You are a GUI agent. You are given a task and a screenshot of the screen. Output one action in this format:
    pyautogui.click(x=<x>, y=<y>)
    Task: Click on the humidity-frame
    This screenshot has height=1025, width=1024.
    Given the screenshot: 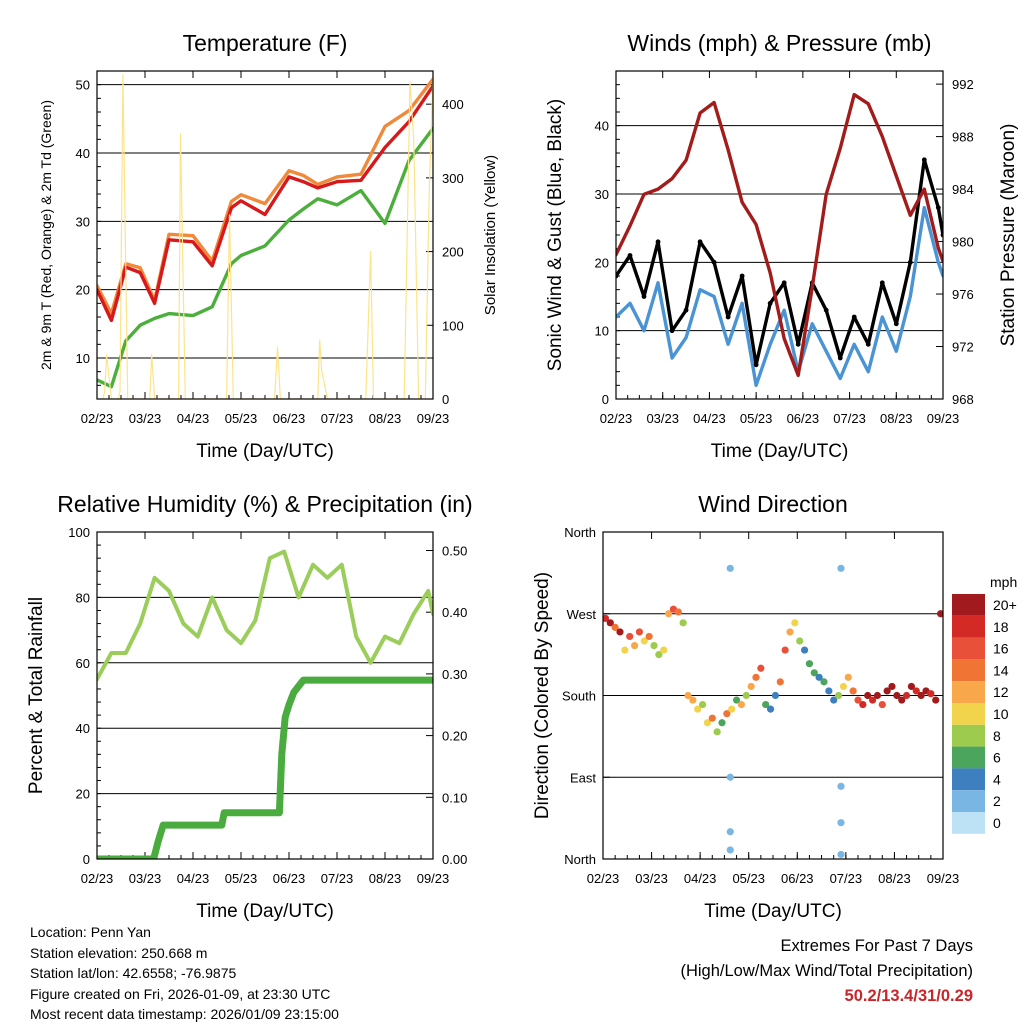 What is the action you would take?
    pyautogui.click(x=265, y=695)
    